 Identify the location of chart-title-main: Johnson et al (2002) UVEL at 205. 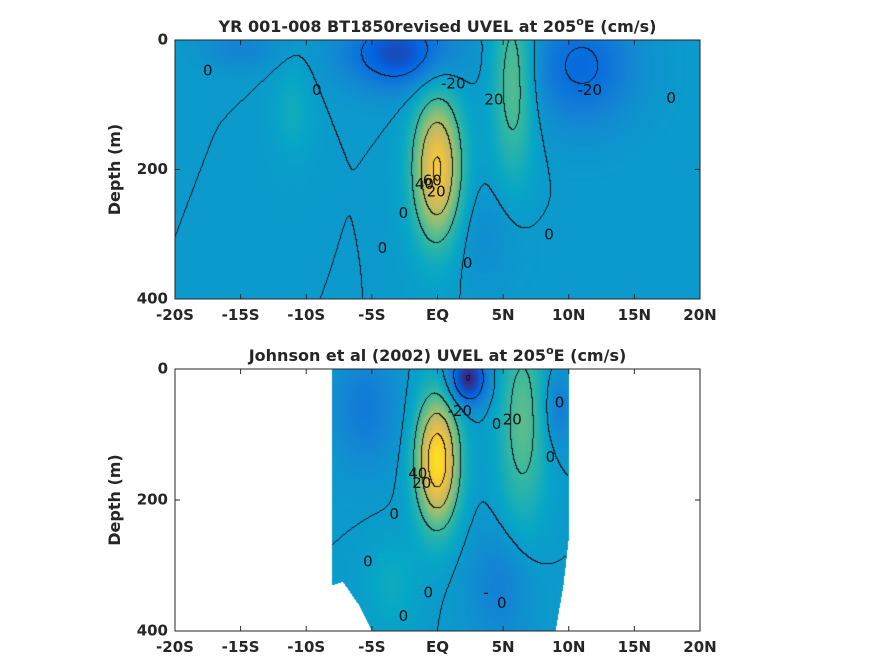
(397, 355).